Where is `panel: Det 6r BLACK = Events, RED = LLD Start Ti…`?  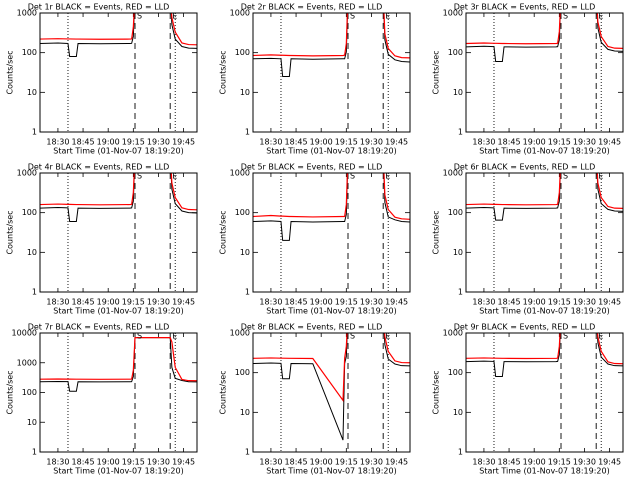 panel: Det 6r BLACK = Events, RED = LLD Start Ti… is located at coordinates (528, 239).